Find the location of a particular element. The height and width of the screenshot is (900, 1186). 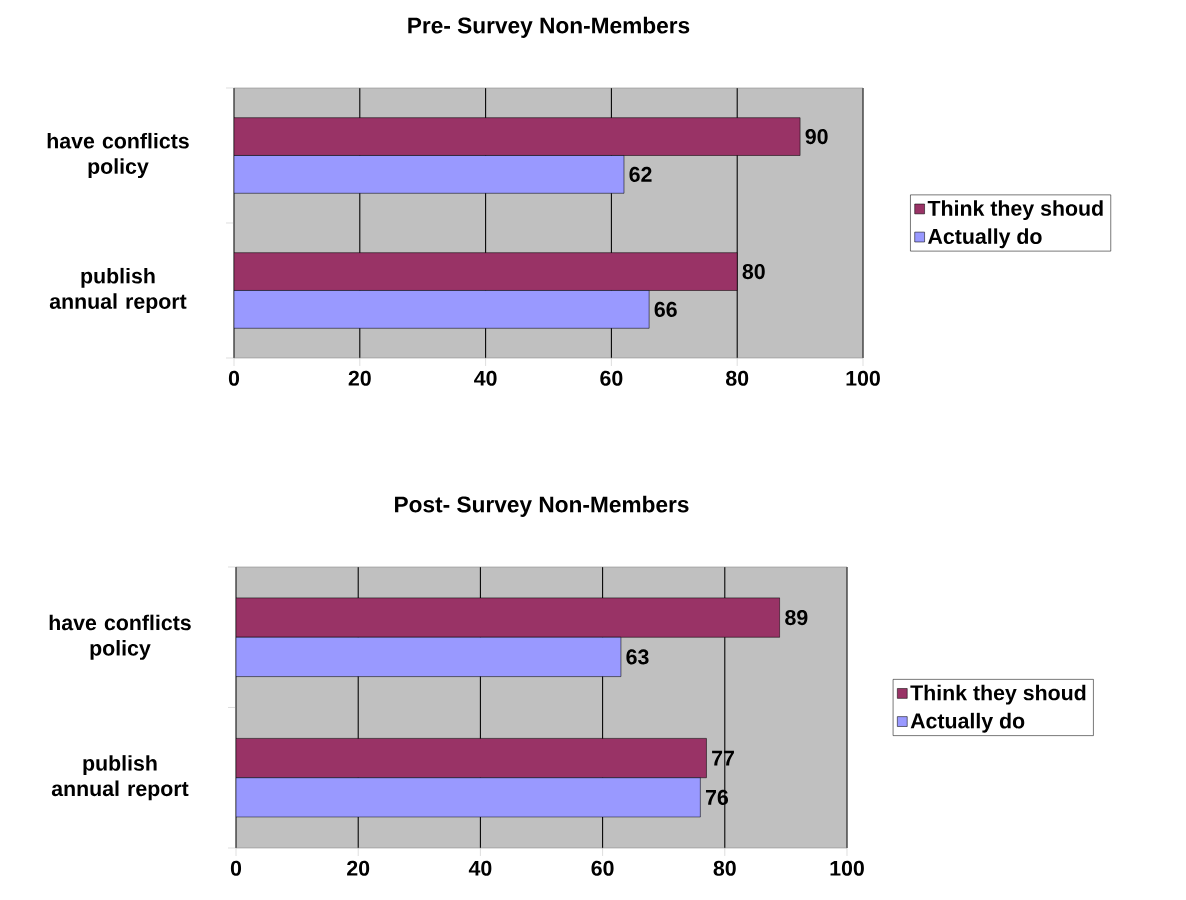

data-label: 80 is located at coordinates (753, 272).